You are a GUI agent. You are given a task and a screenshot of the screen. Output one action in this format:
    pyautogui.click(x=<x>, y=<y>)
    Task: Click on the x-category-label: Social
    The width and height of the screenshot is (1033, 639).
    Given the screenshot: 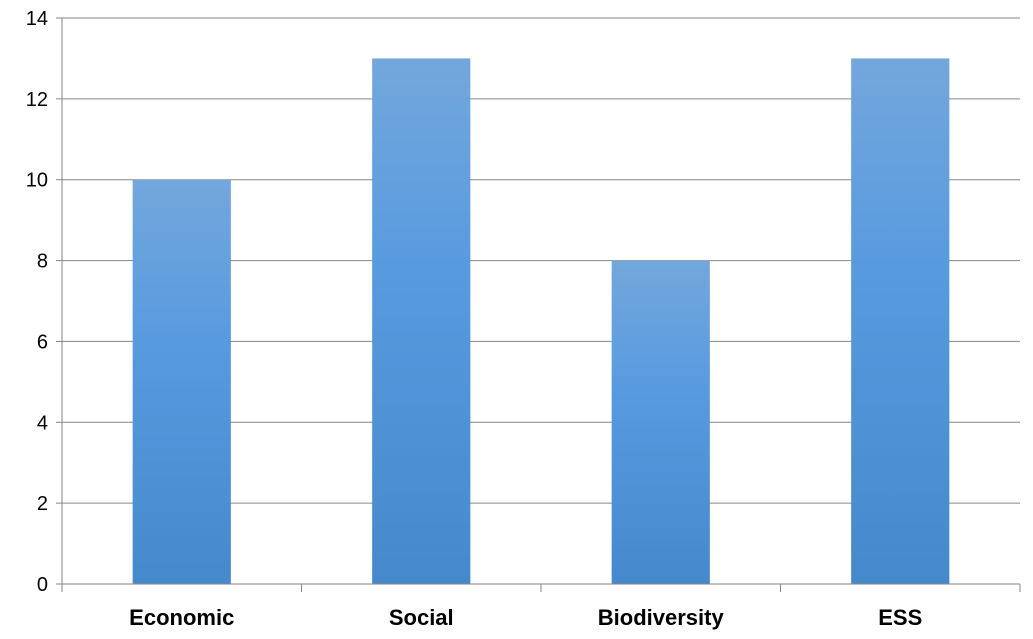 What is the action you would take?
    pyautogui.click(x=421, y=617)
    